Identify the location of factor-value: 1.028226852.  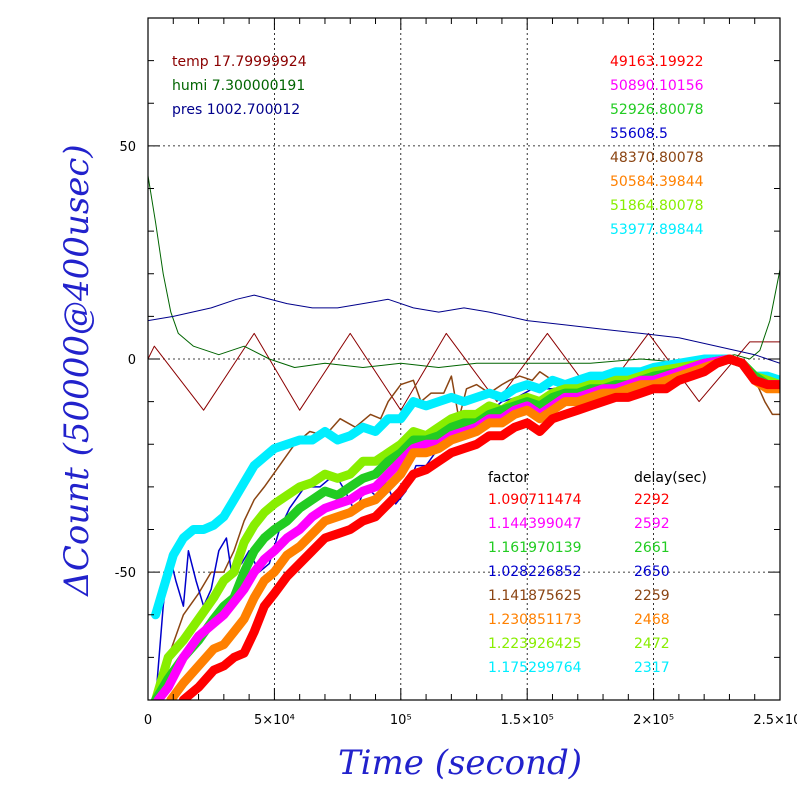
(535, 572).